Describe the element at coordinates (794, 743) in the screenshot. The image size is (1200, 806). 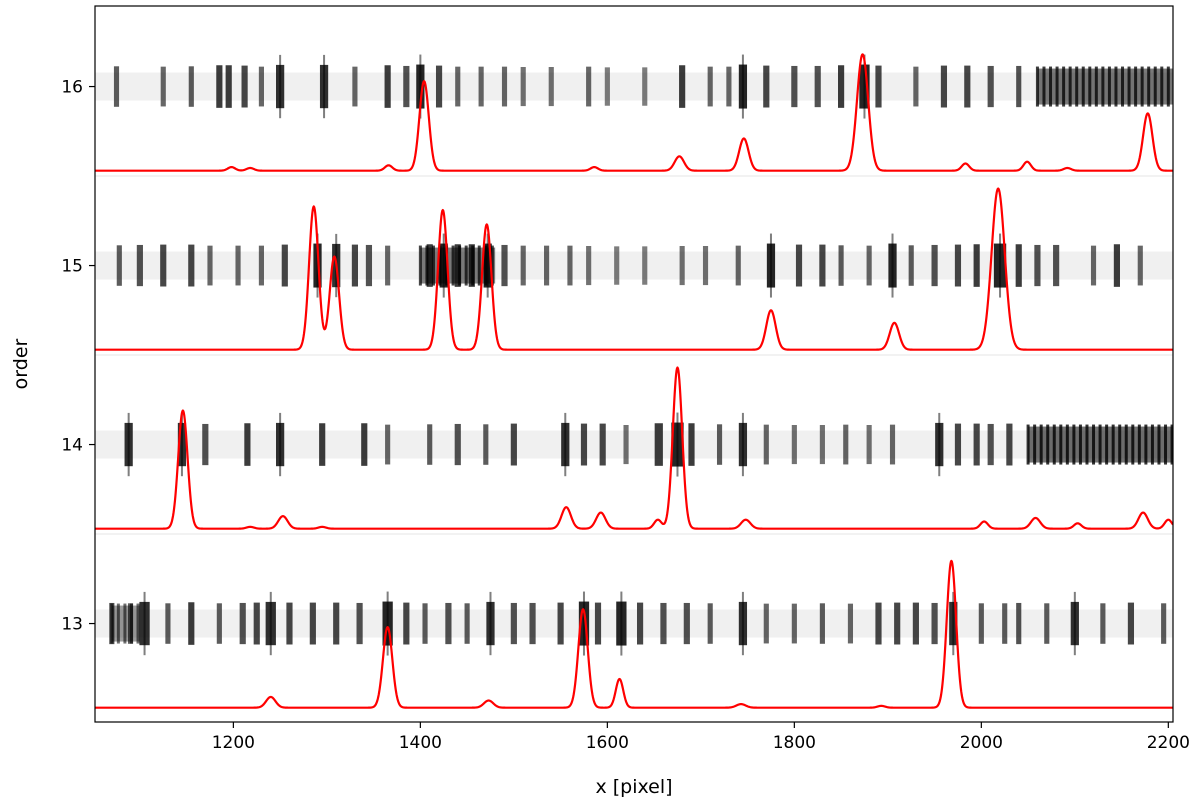
I see `x-tick-label: 1800` at that location.